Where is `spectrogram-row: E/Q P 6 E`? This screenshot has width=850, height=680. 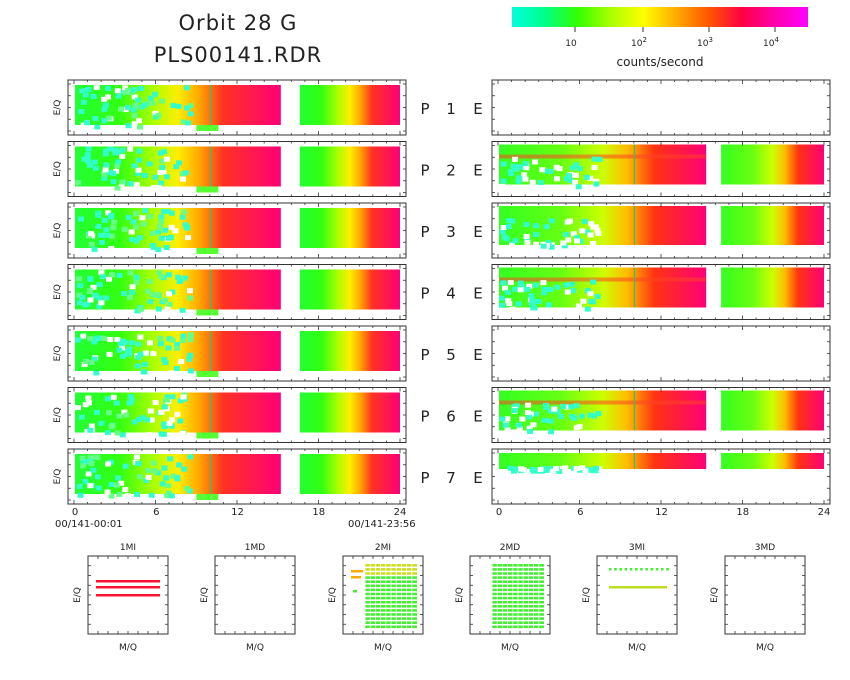 spectrogram-row: E/Q P 6 E is located at coordinates (442, 415).